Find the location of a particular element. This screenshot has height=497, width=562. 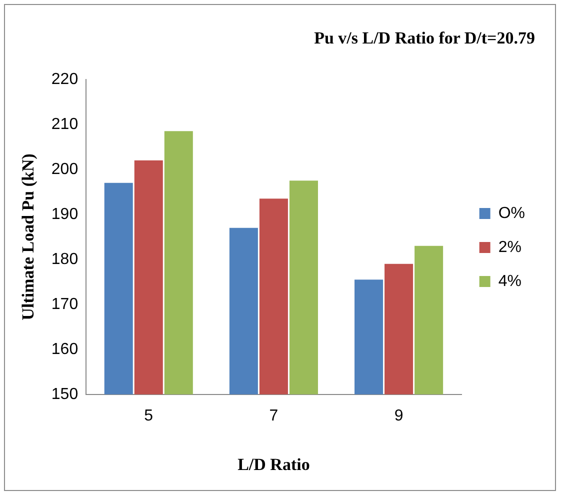

x-tick-label: 7 is located at coordinates (273, 415).